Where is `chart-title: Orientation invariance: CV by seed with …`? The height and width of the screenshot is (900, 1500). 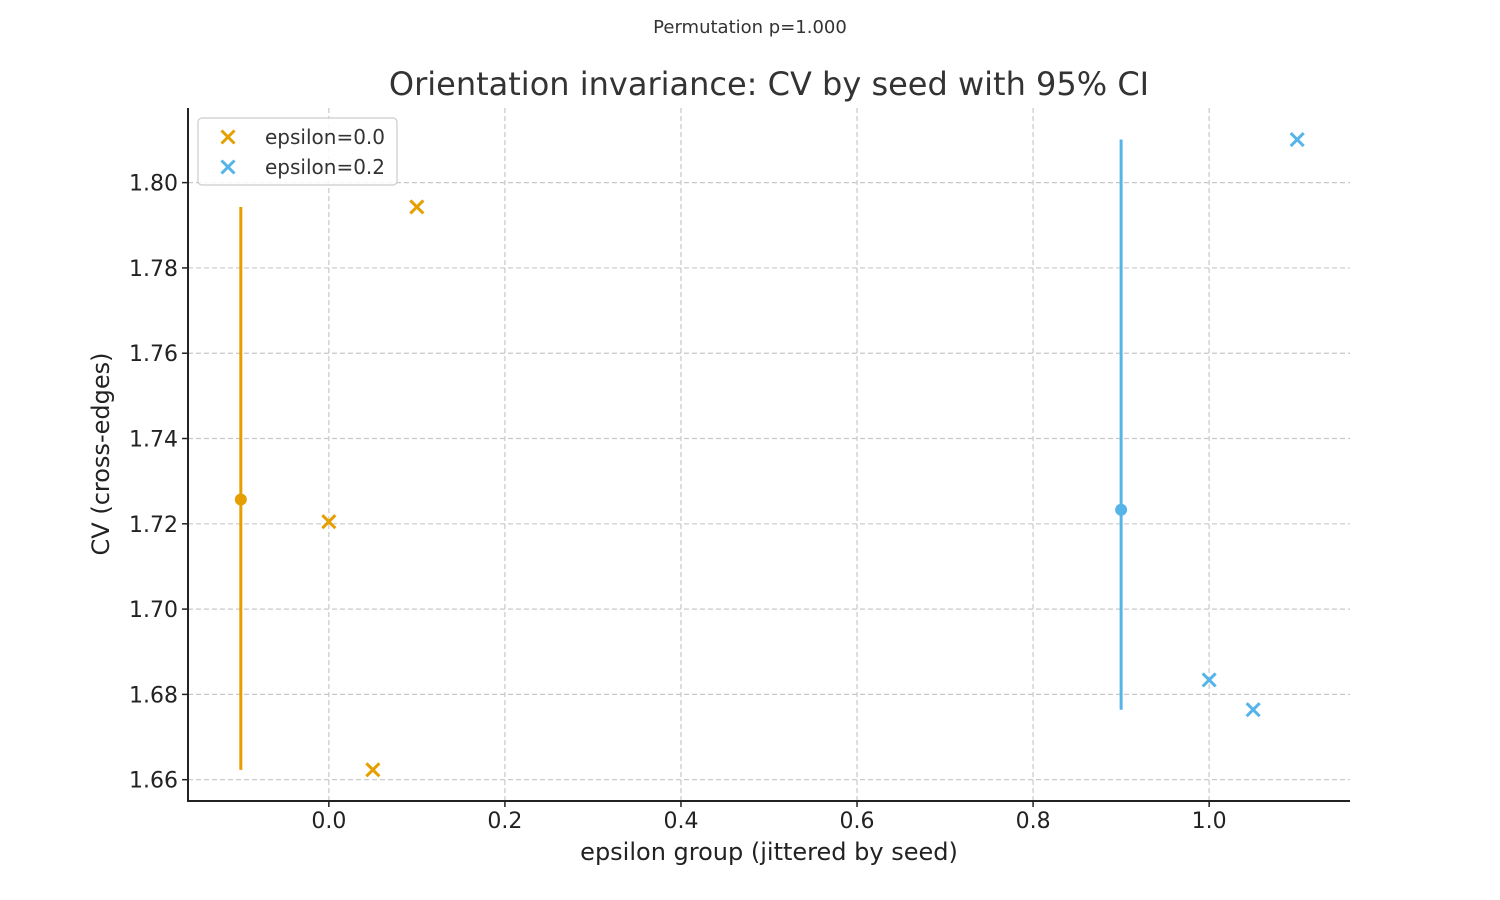
chart-title: Orientation invariance: CV by seed with … is located at coordinates (769, 84).